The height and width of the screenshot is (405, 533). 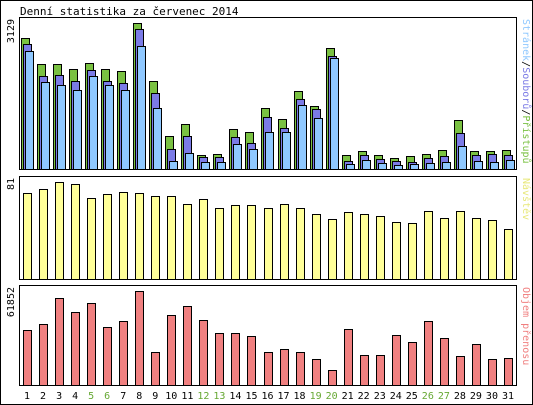 I want to click on bar-bytes-objem-přenosu-day-15, so click(x=251, y=361).